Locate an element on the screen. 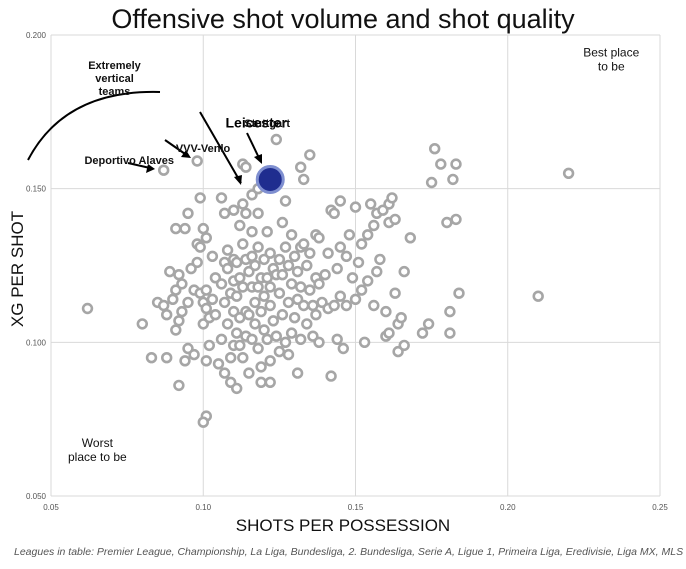 This screenshot has width=686, height=569. y-tick-label: 0.100 is located at coordinates (36, 342).